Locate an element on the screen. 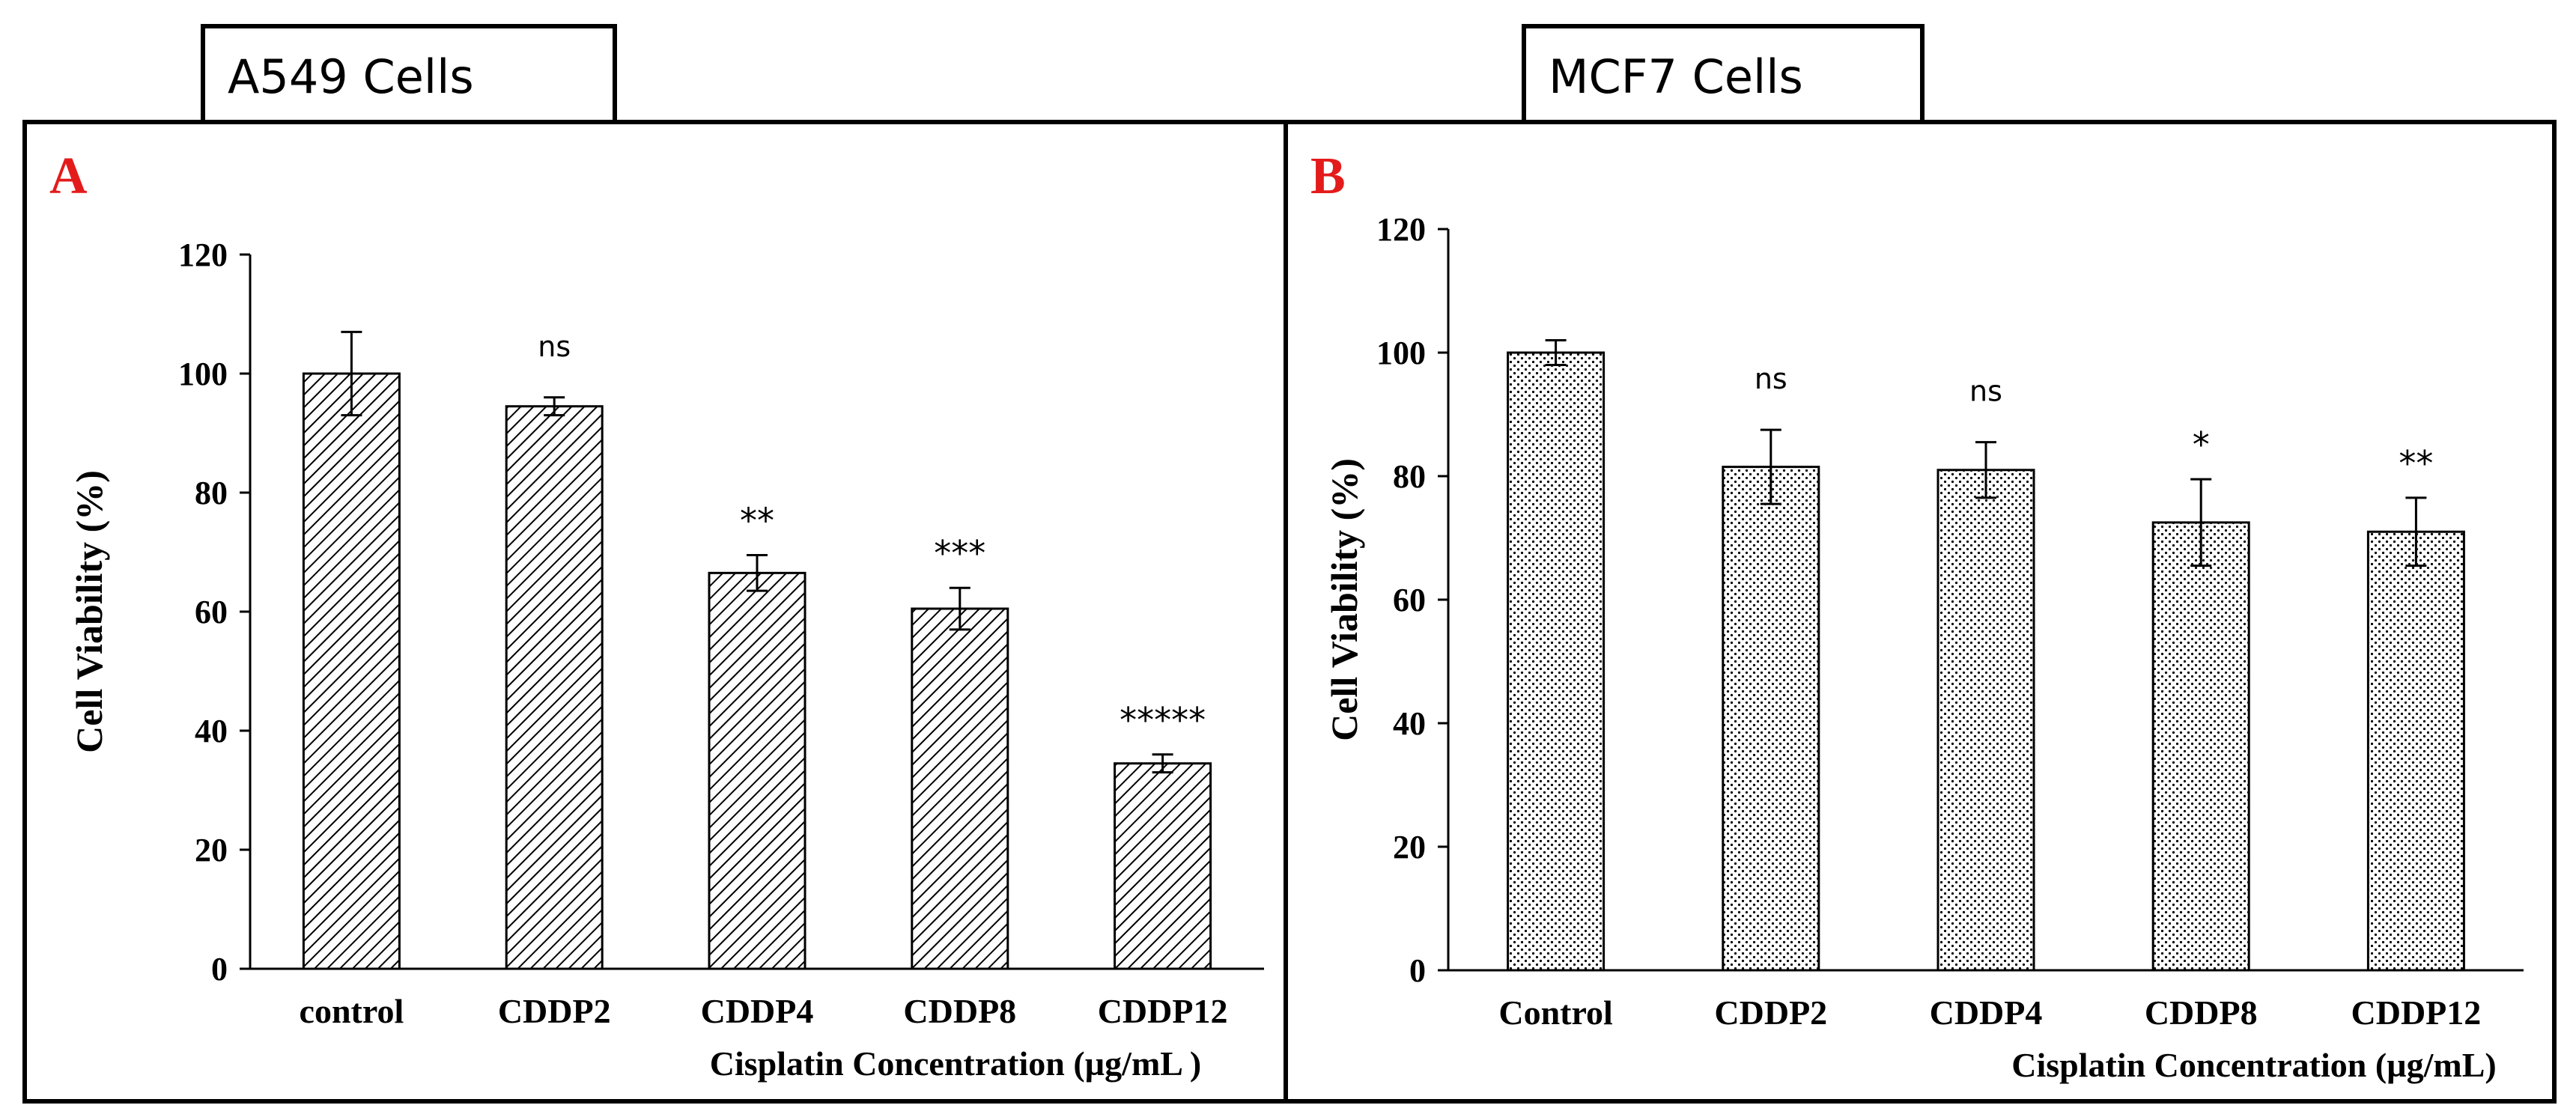 This screenshot has width=2576, height=1117. panel-b-title: MCF7 Cells is located at coordinates (1676, 76).